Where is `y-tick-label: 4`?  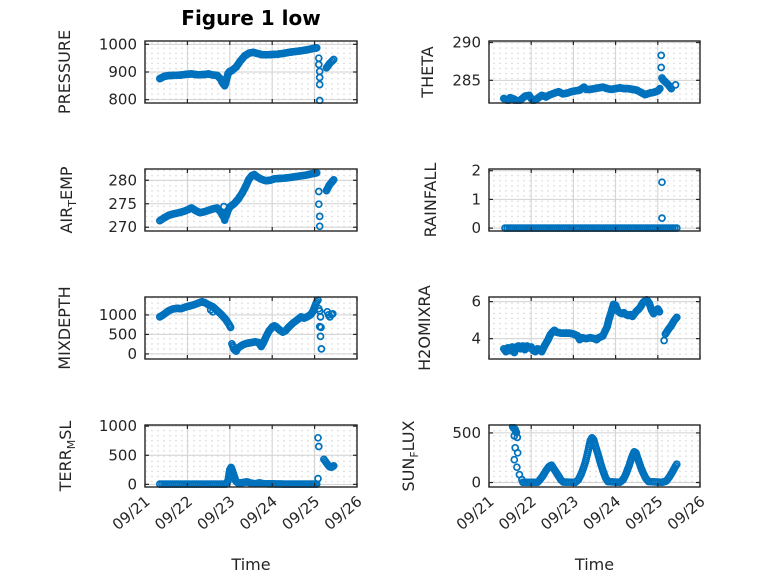 y-tick-label: 4 is located at coordinates (476, 339).